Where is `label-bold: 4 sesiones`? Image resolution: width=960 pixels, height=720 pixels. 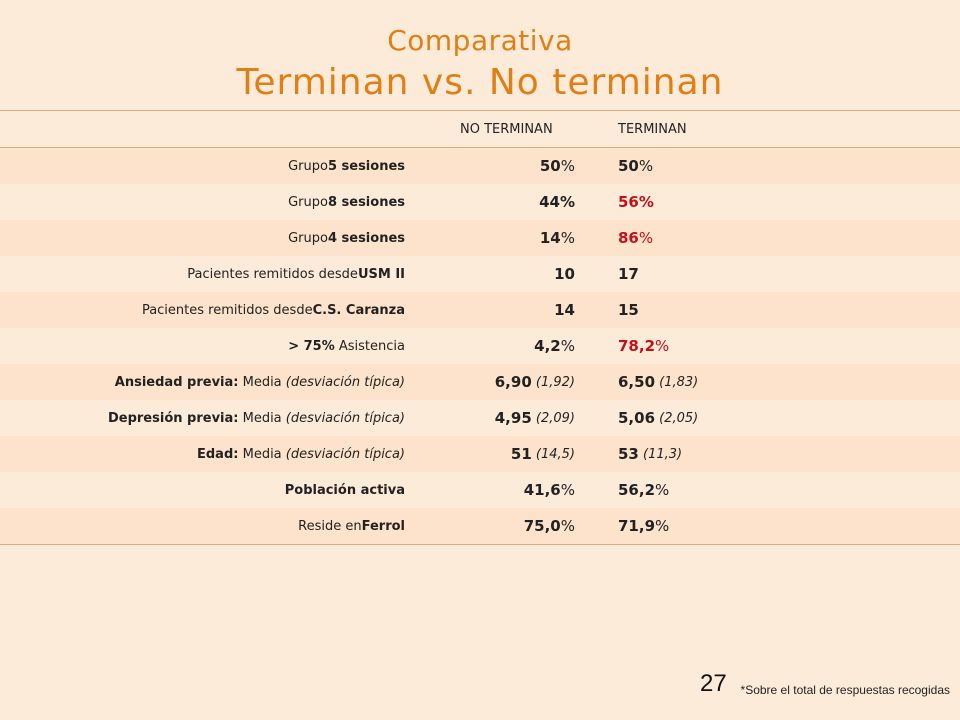 label-bold: 4 sesiones is located at coordinates (366, 238).